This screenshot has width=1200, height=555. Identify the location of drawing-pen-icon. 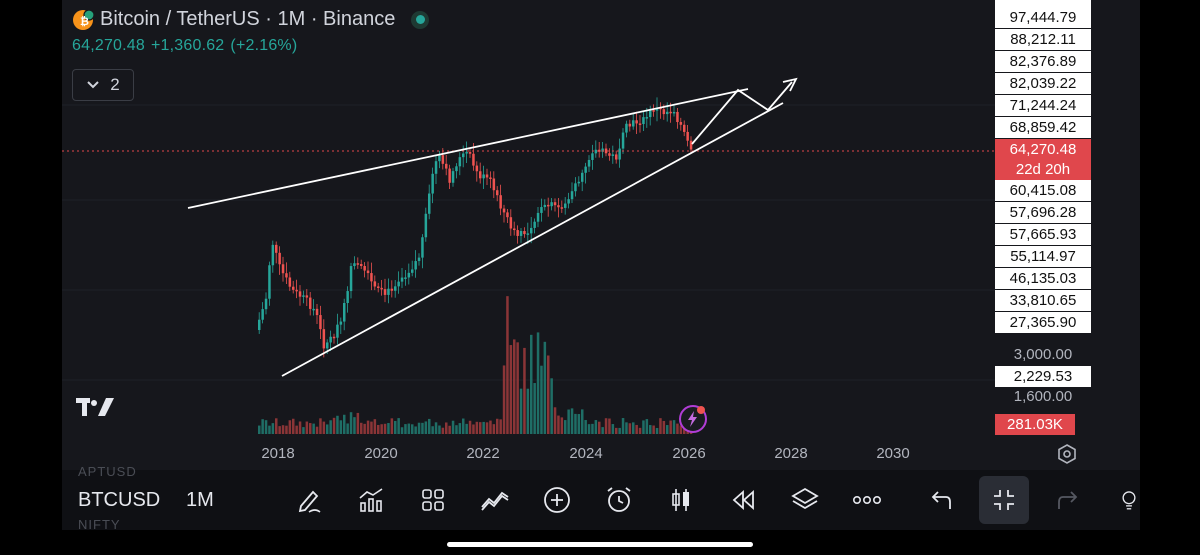
(309, 501).